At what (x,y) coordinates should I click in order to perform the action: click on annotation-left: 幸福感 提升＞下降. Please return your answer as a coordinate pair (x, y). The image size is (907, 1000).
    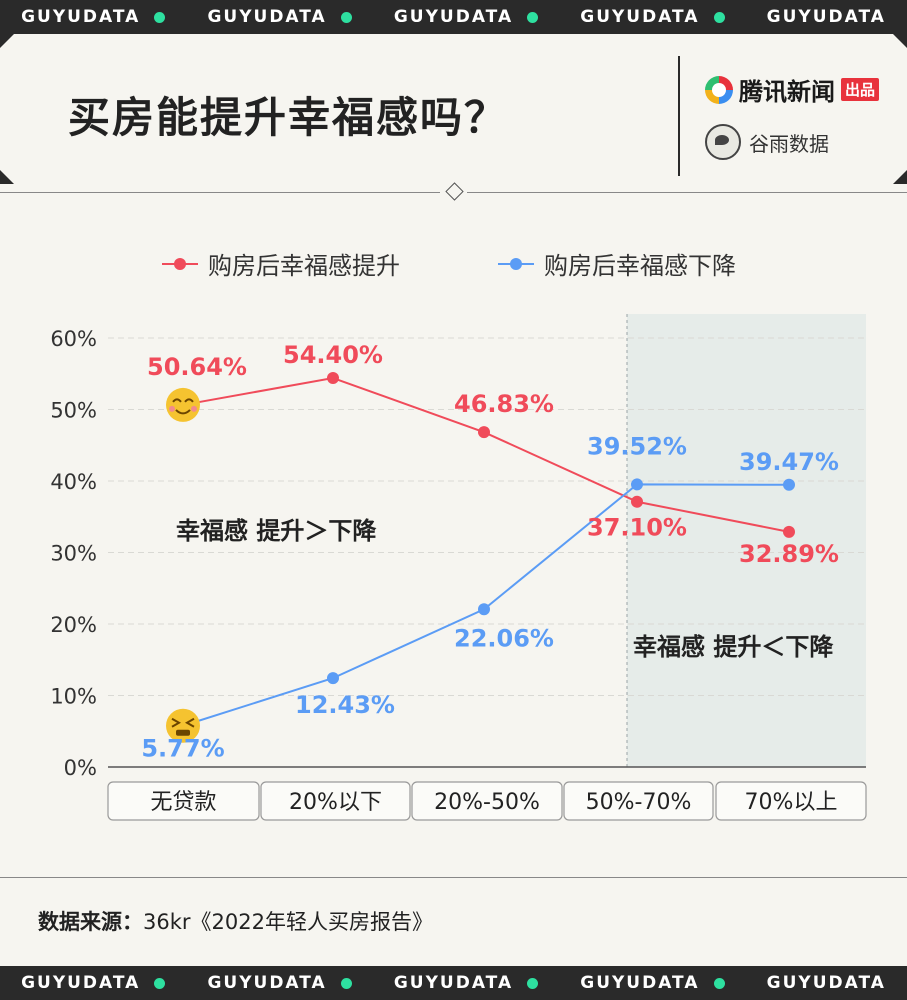
    Looking at the image, I should click on (276, 531).